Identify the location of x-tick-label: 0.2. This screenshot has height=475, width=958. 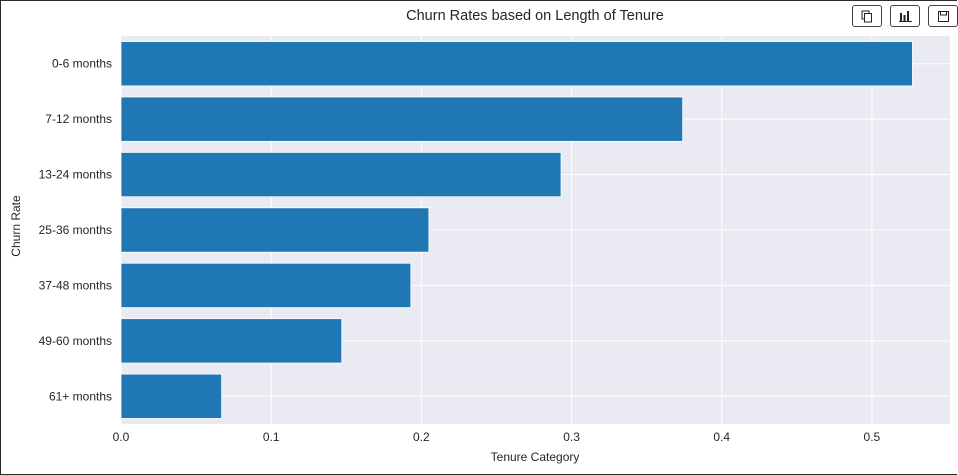
(421, 437).